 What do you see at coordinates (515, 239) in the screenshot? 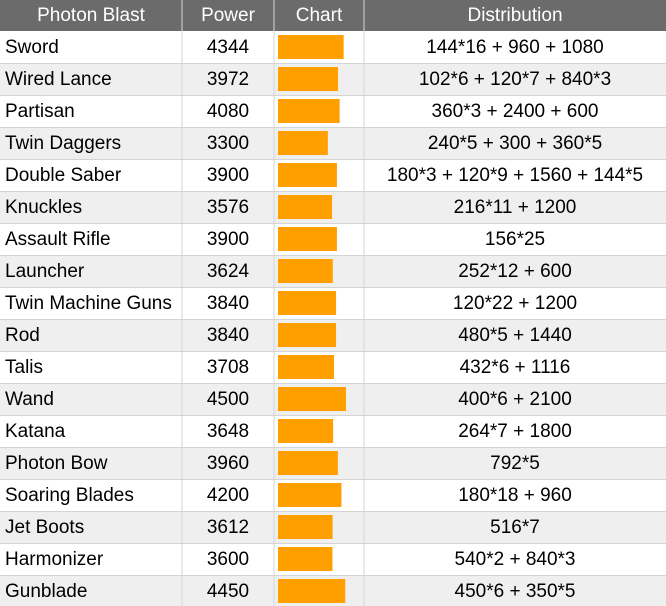
I see `distribution-cell: 156*25` at bounding box center [515, 239].